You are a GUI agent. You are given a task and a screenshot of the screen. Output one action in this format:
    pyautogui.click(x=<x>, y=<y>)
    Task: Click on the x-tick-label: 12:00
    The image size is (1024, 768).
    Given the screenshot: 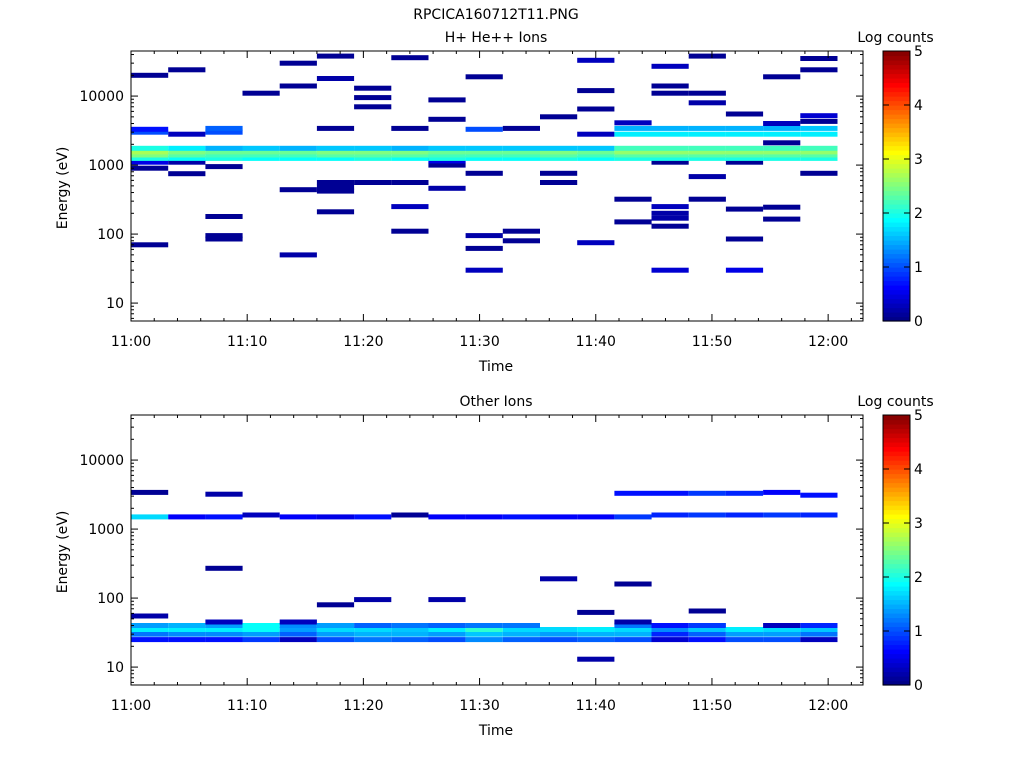 What is the action you would take?
    pyautogui.click(x=828, y=706)
    